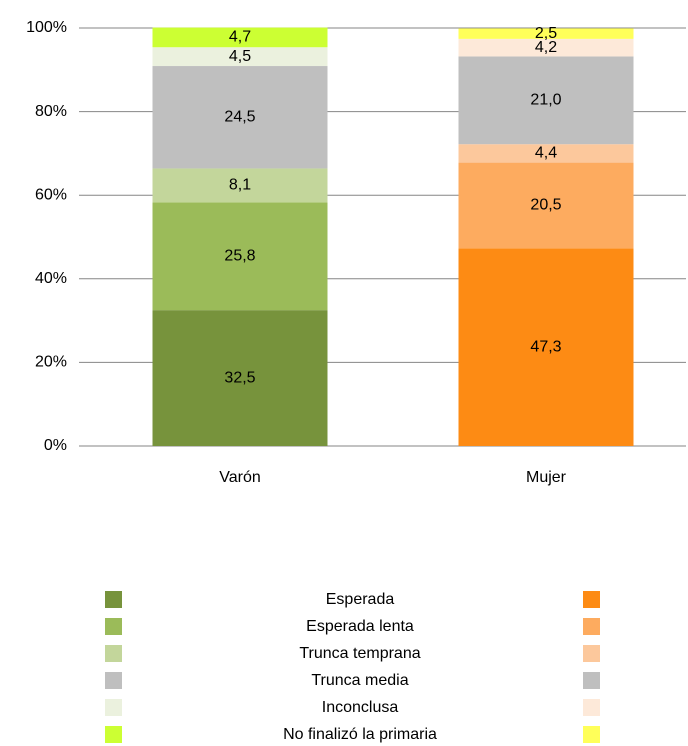 The width and height of the screenshot is (688, 746). What do you see at coordinates (51, 278) in the screenshot?
I see `y-tick-label: 40%` at bounding box center [51, 278].